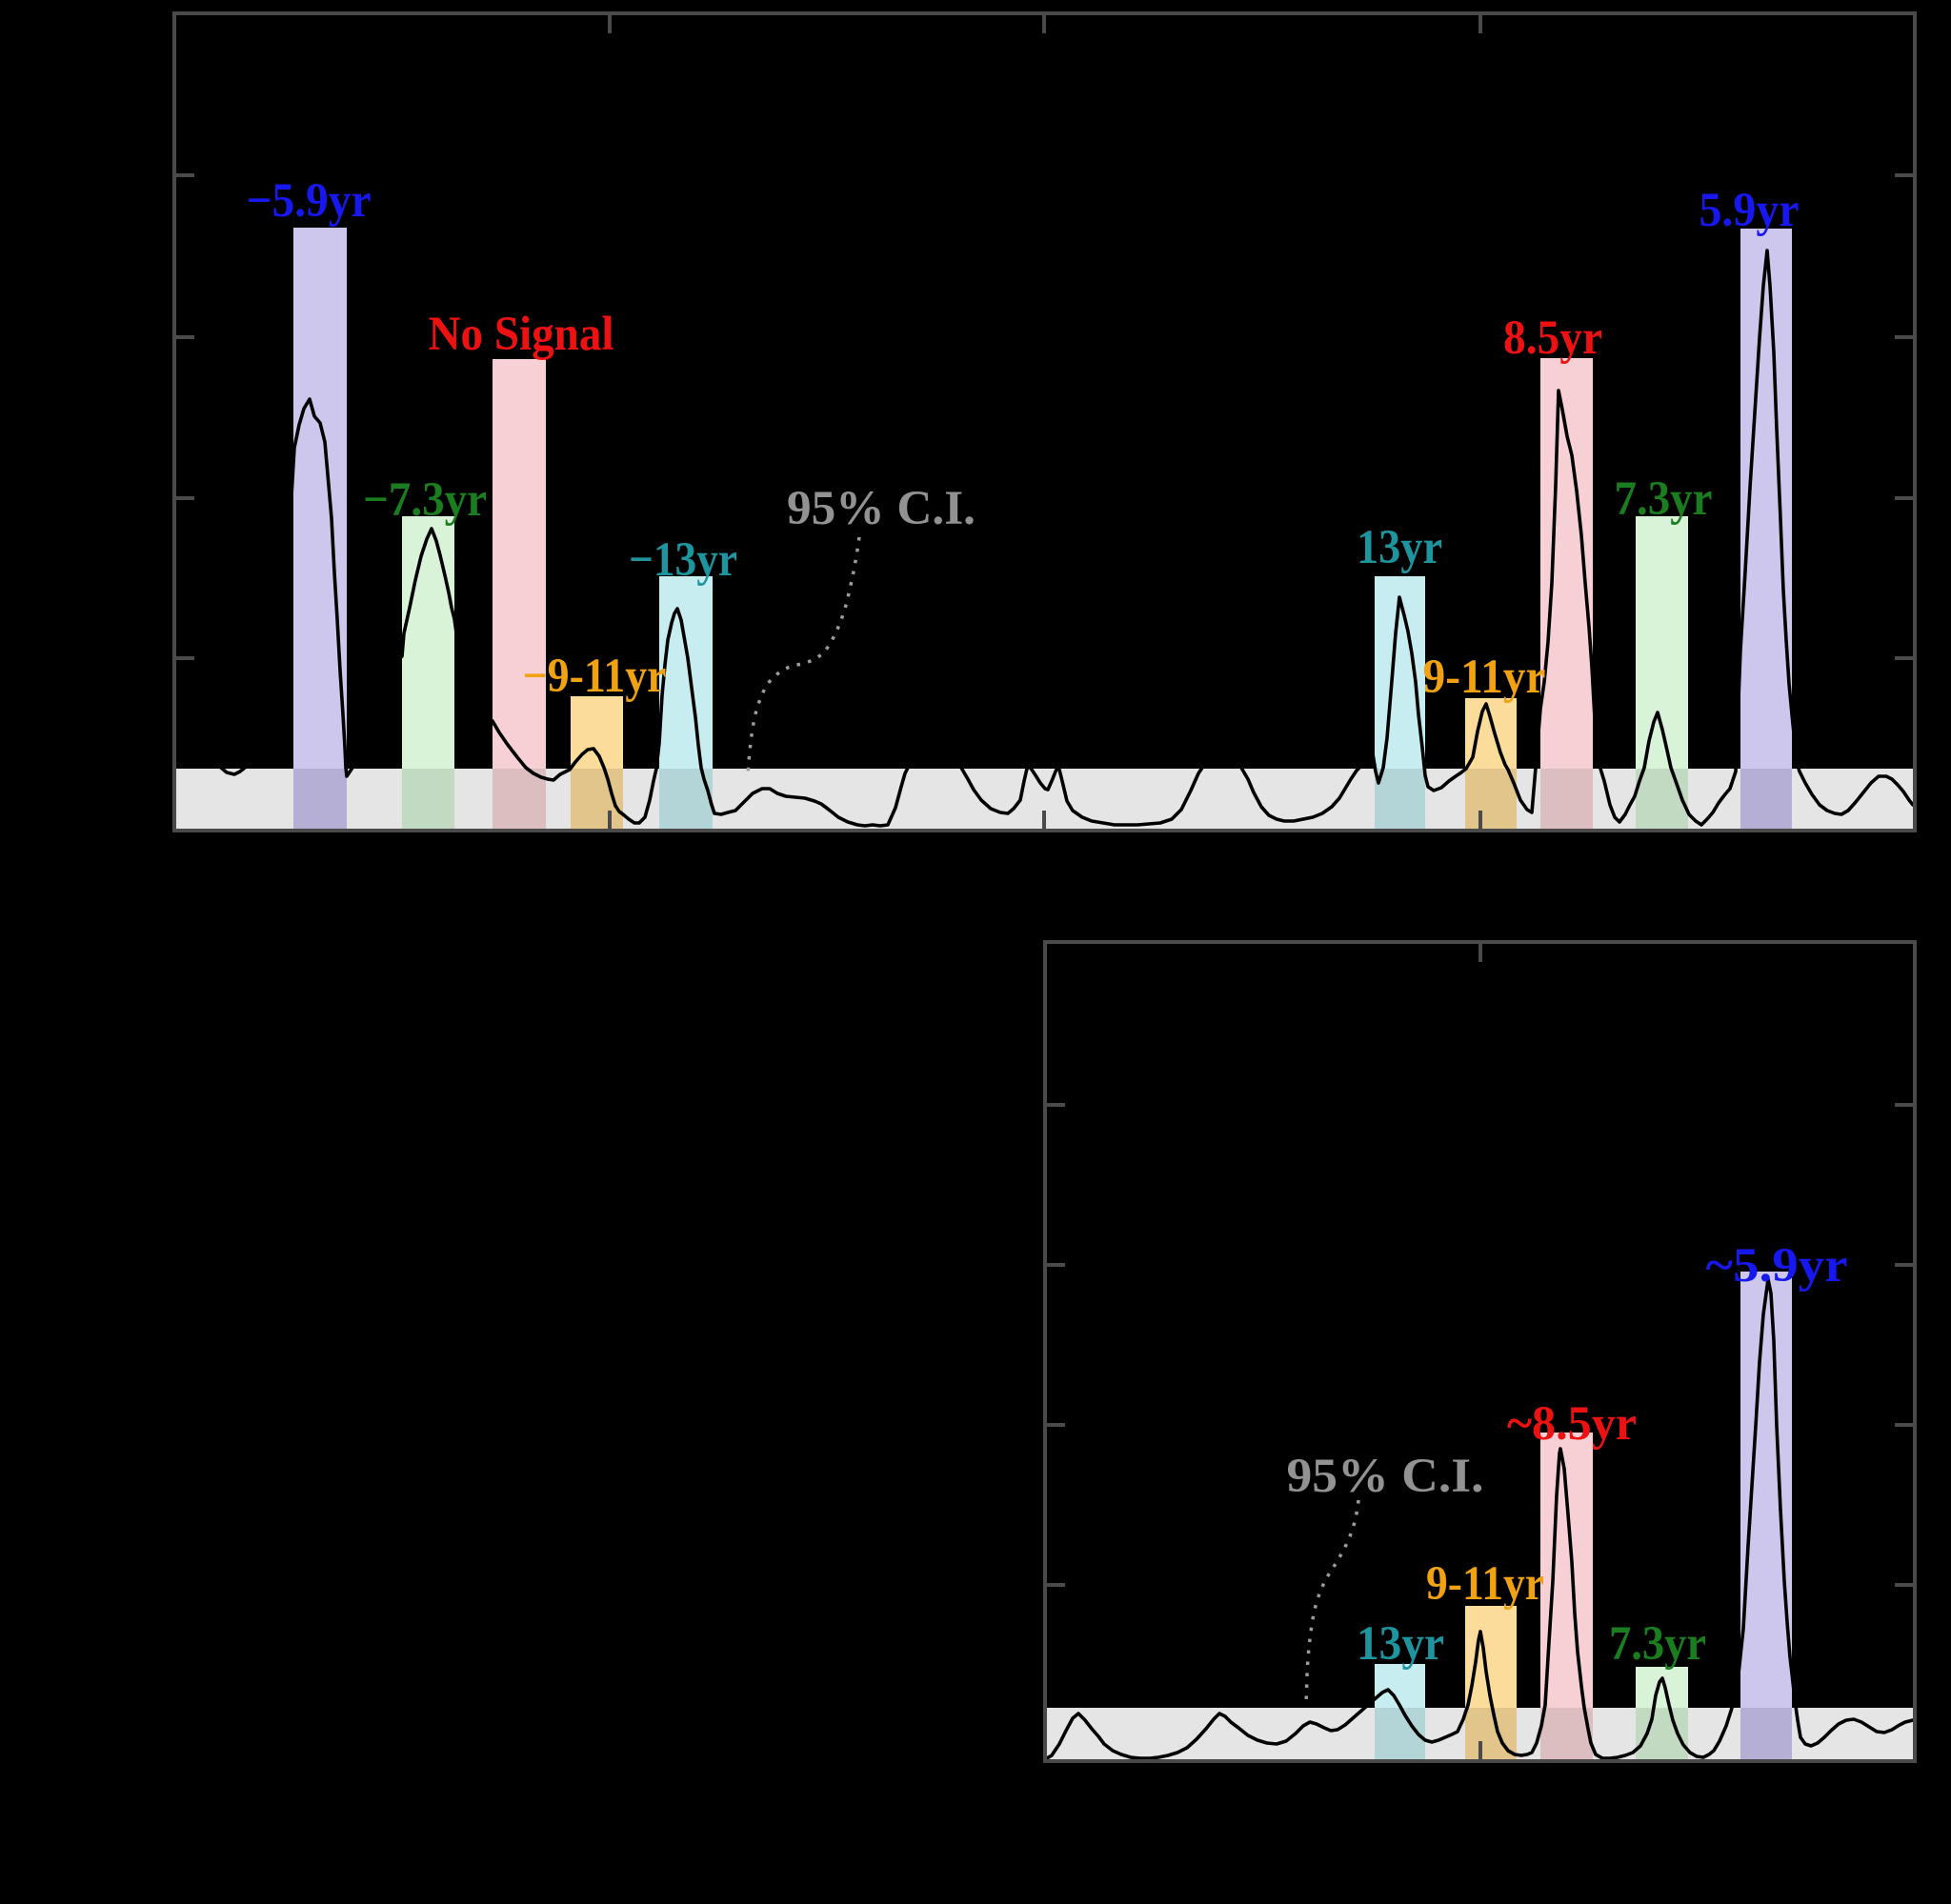  What do you see at coordinates (1572, 1424) in the screenshot?
I see `svg-text: ~8.5yr` at bounding box center [1572, 1424].